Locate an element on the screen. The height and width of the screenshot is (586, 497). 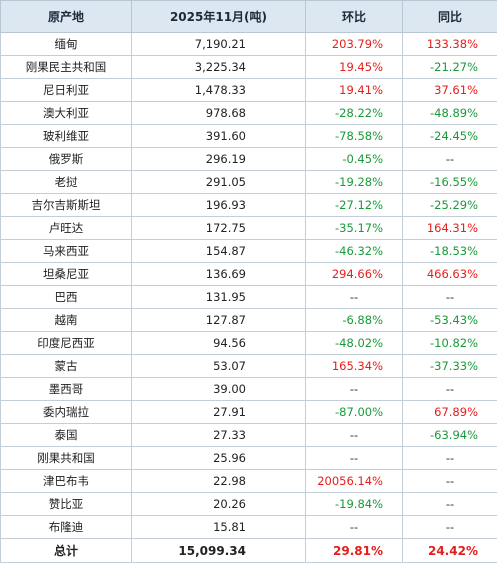
table-row: 玻利维亚 391.60 -78.58% -24.45% is located at coordinates (248, 136).